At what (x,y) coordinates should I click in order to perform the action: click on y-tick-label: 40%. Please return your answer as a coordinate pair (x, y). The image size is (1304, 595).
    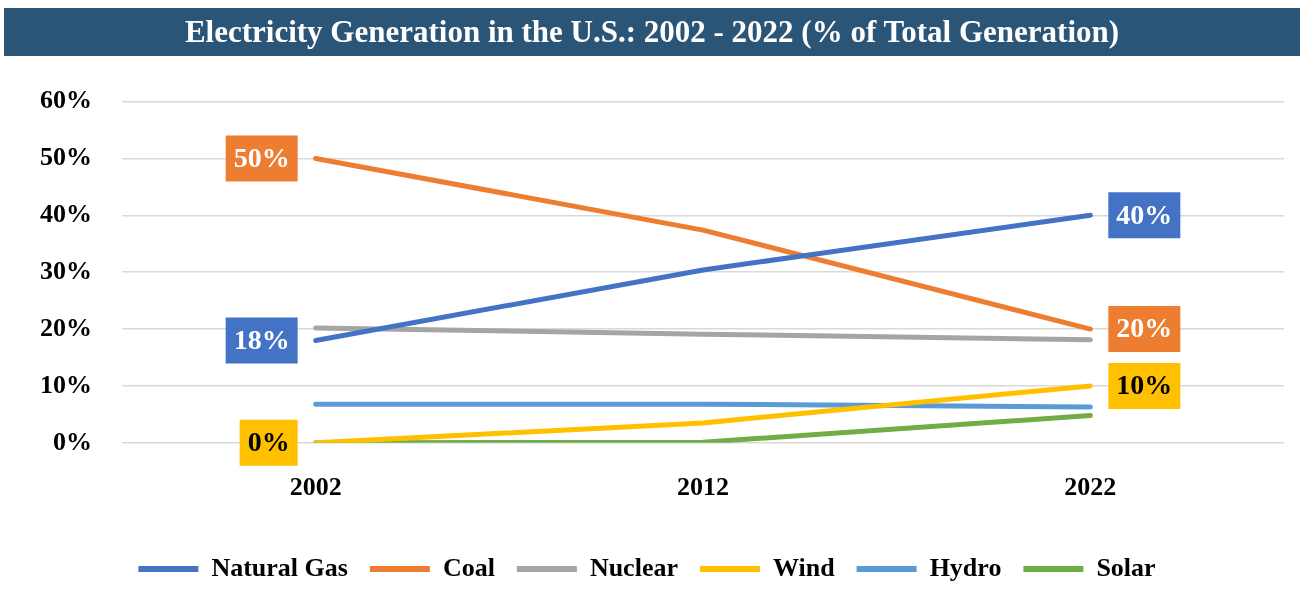
    Looking at the image, I should click on (66, 214).